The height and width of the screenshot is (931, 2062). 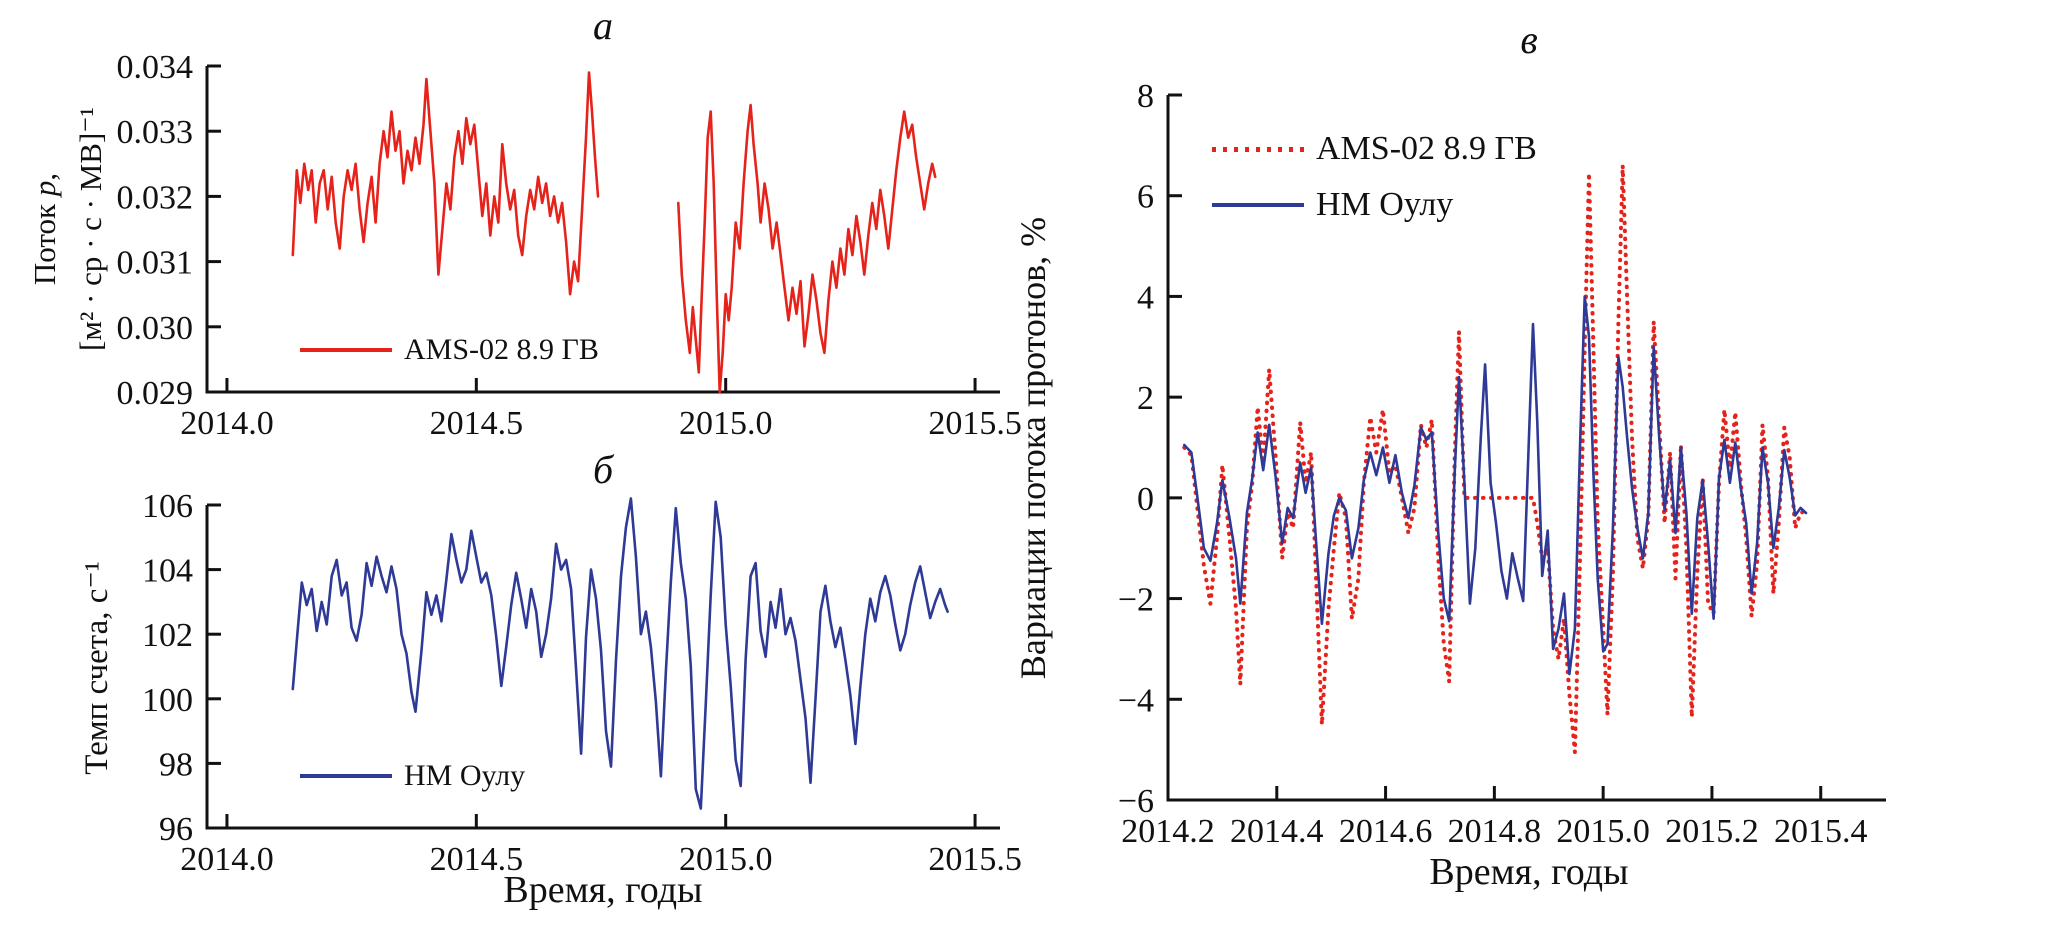 What do you see at coordinates (1529, 872) in the screenshot?
I see `panel-v-xlabel: Время, годы` at bounding box center [1529, 872].